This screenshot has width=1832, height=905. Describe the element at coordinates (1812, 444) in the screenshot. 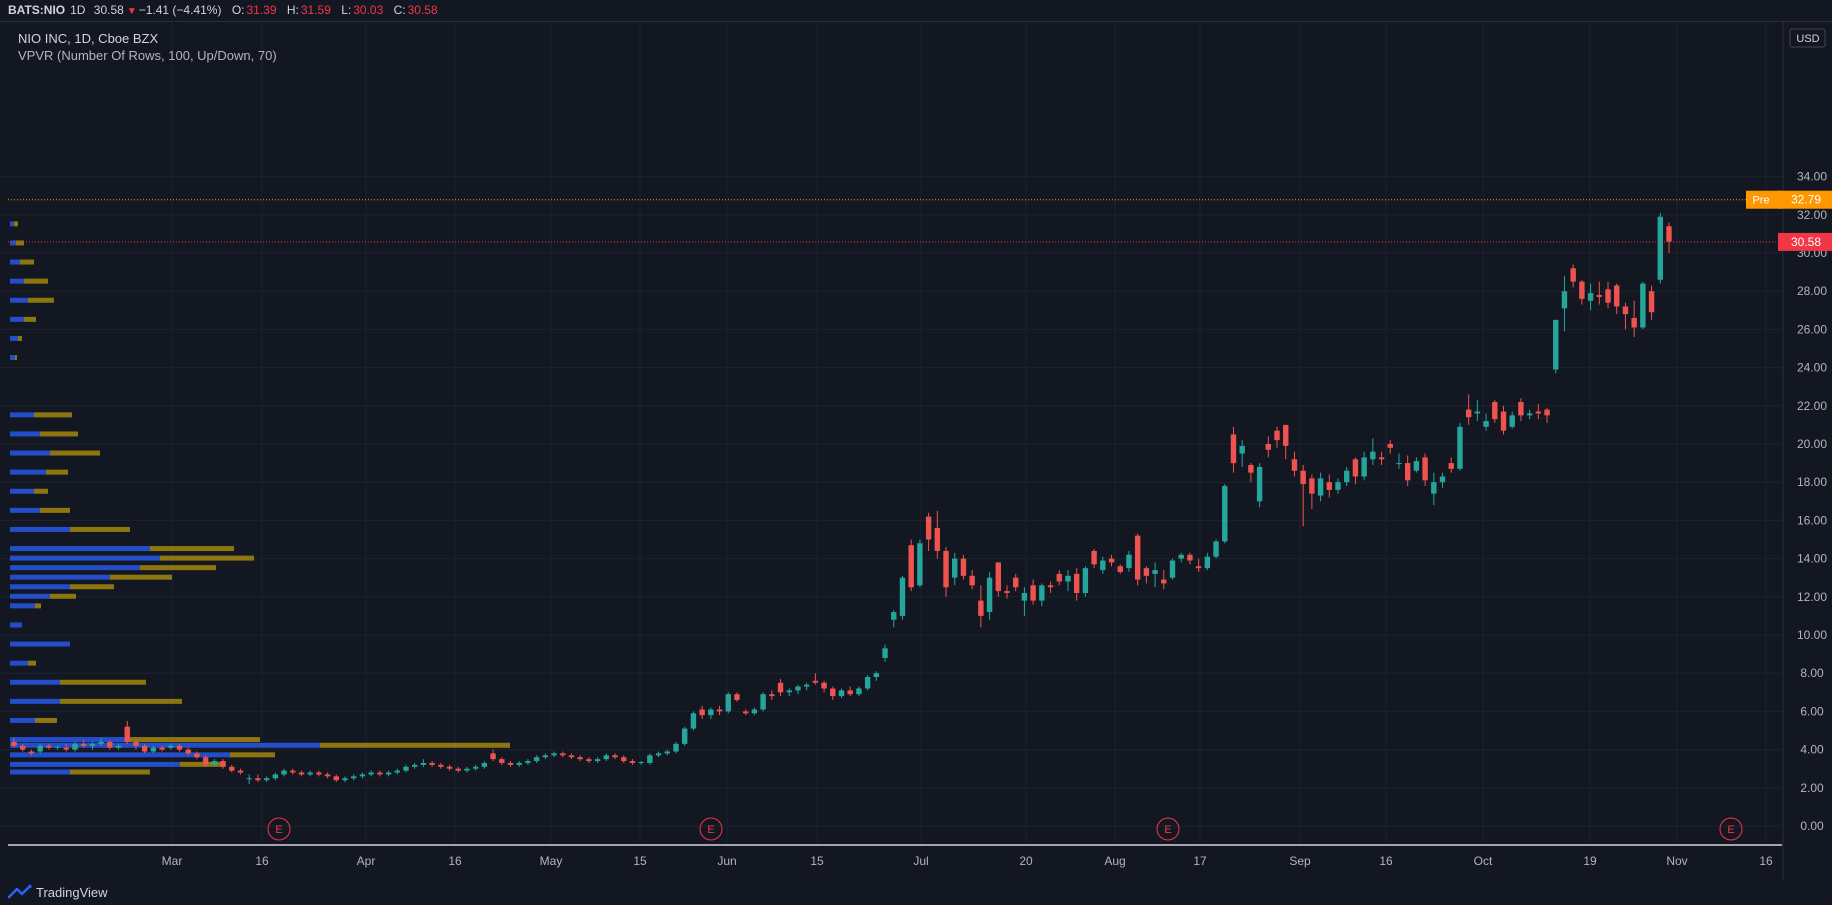

I see `price-tick-label: 20.00` at that location.